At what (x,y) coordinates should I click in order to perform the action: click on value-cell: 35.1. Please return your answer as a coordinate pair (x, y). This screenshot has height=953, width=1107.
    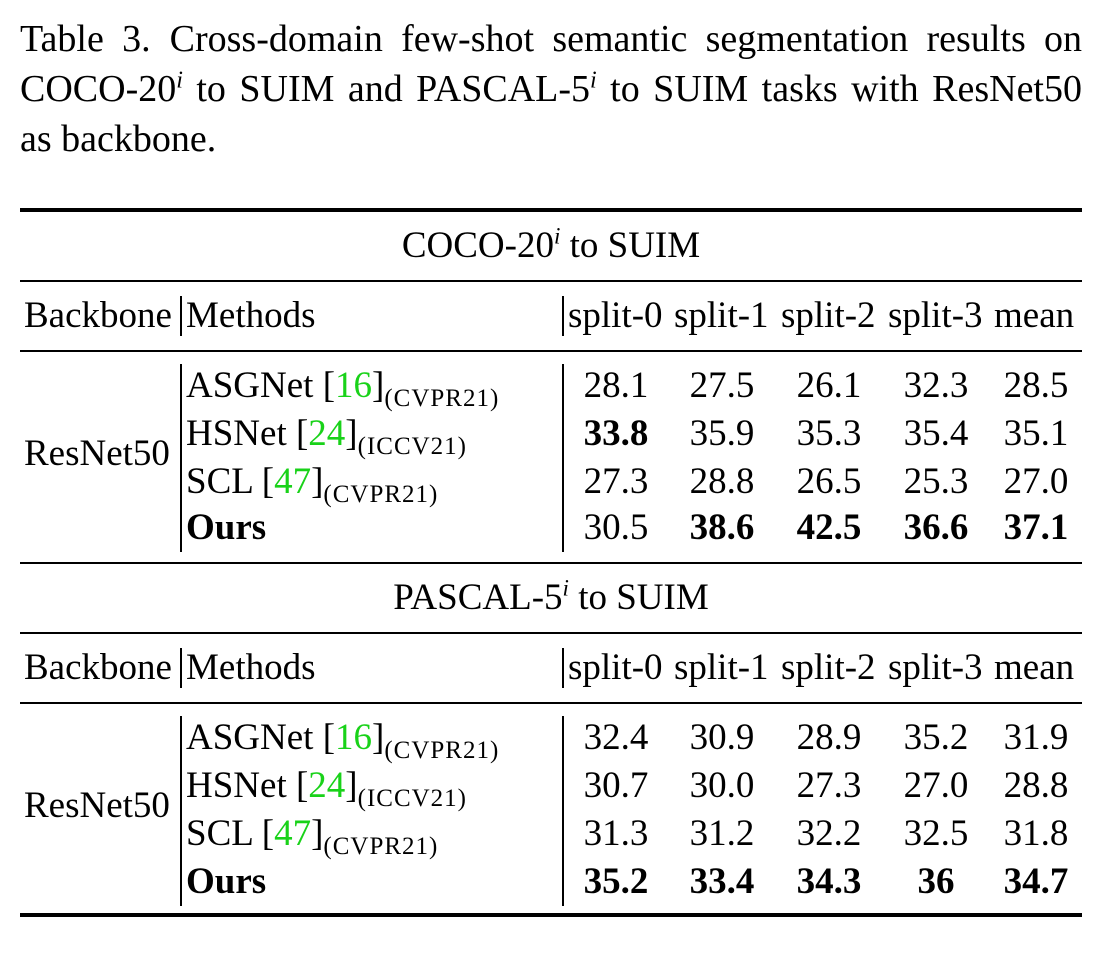
    Looking at the image, I should click on (1036, 433).